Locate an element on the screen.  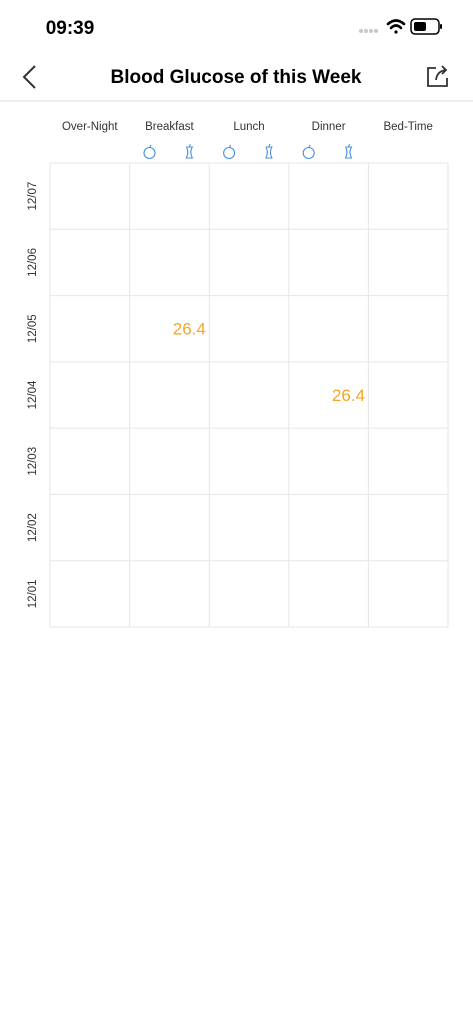
back-button is located at coordinates (29, 77).